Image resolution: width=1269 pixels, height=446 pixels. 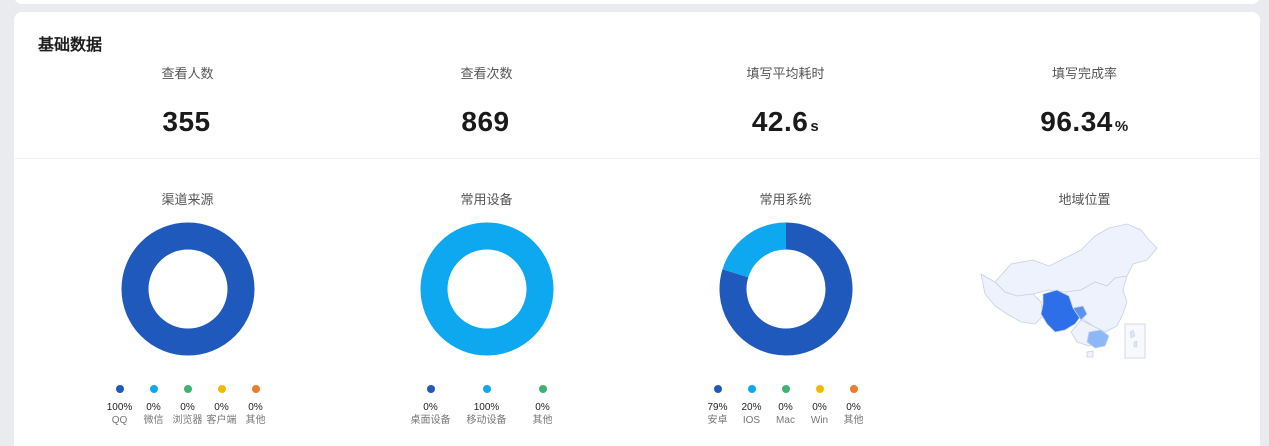 What do you see at coordinates (70, 45) in the screenshot?
I see `section-title: 基础数据` at bounding box center [70, 45].